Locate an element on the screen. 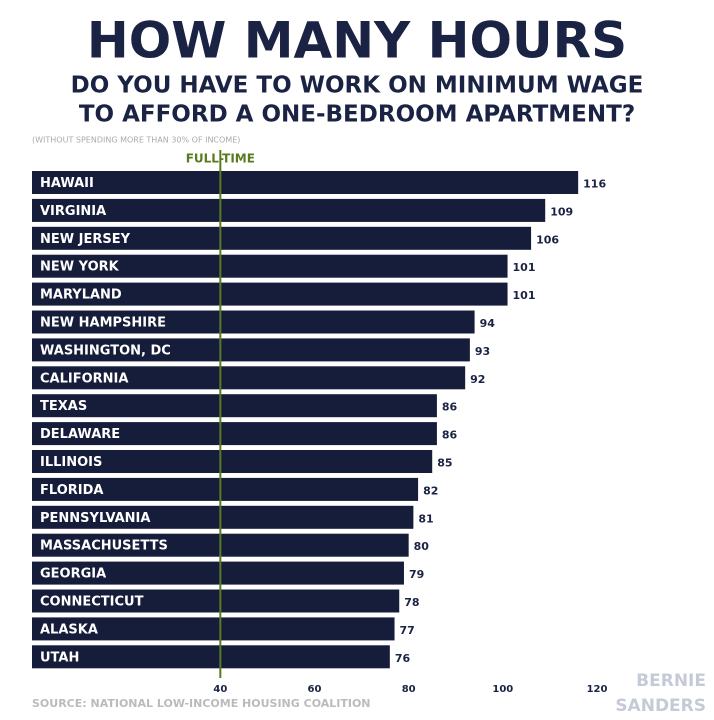  category-label: NEW JERSEY is located at coordinates (85, 239).